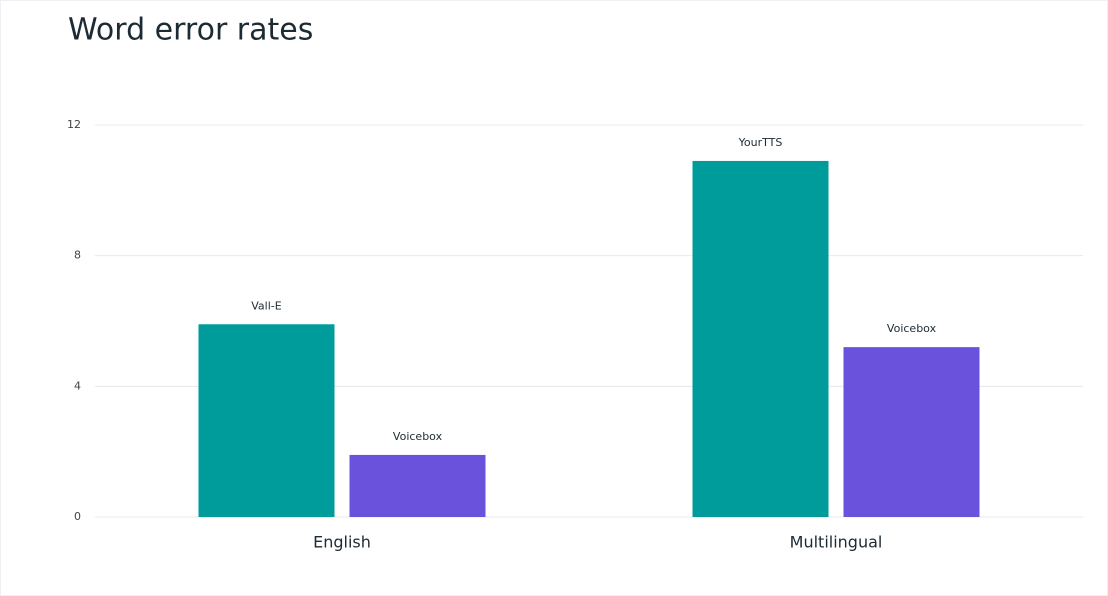 The image size is (1108, 596). I want to click on y-tick-label: 12, so click(74, 124).